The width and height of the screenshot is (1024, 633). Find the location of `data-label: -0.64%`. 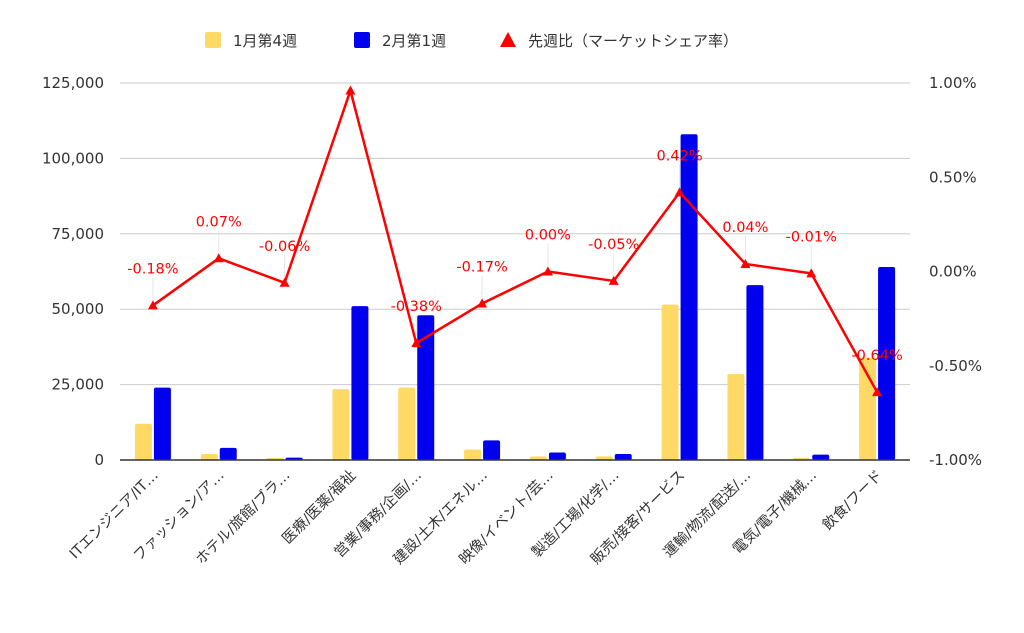

data-label: -0.64% is located at coordinates (876, 356).